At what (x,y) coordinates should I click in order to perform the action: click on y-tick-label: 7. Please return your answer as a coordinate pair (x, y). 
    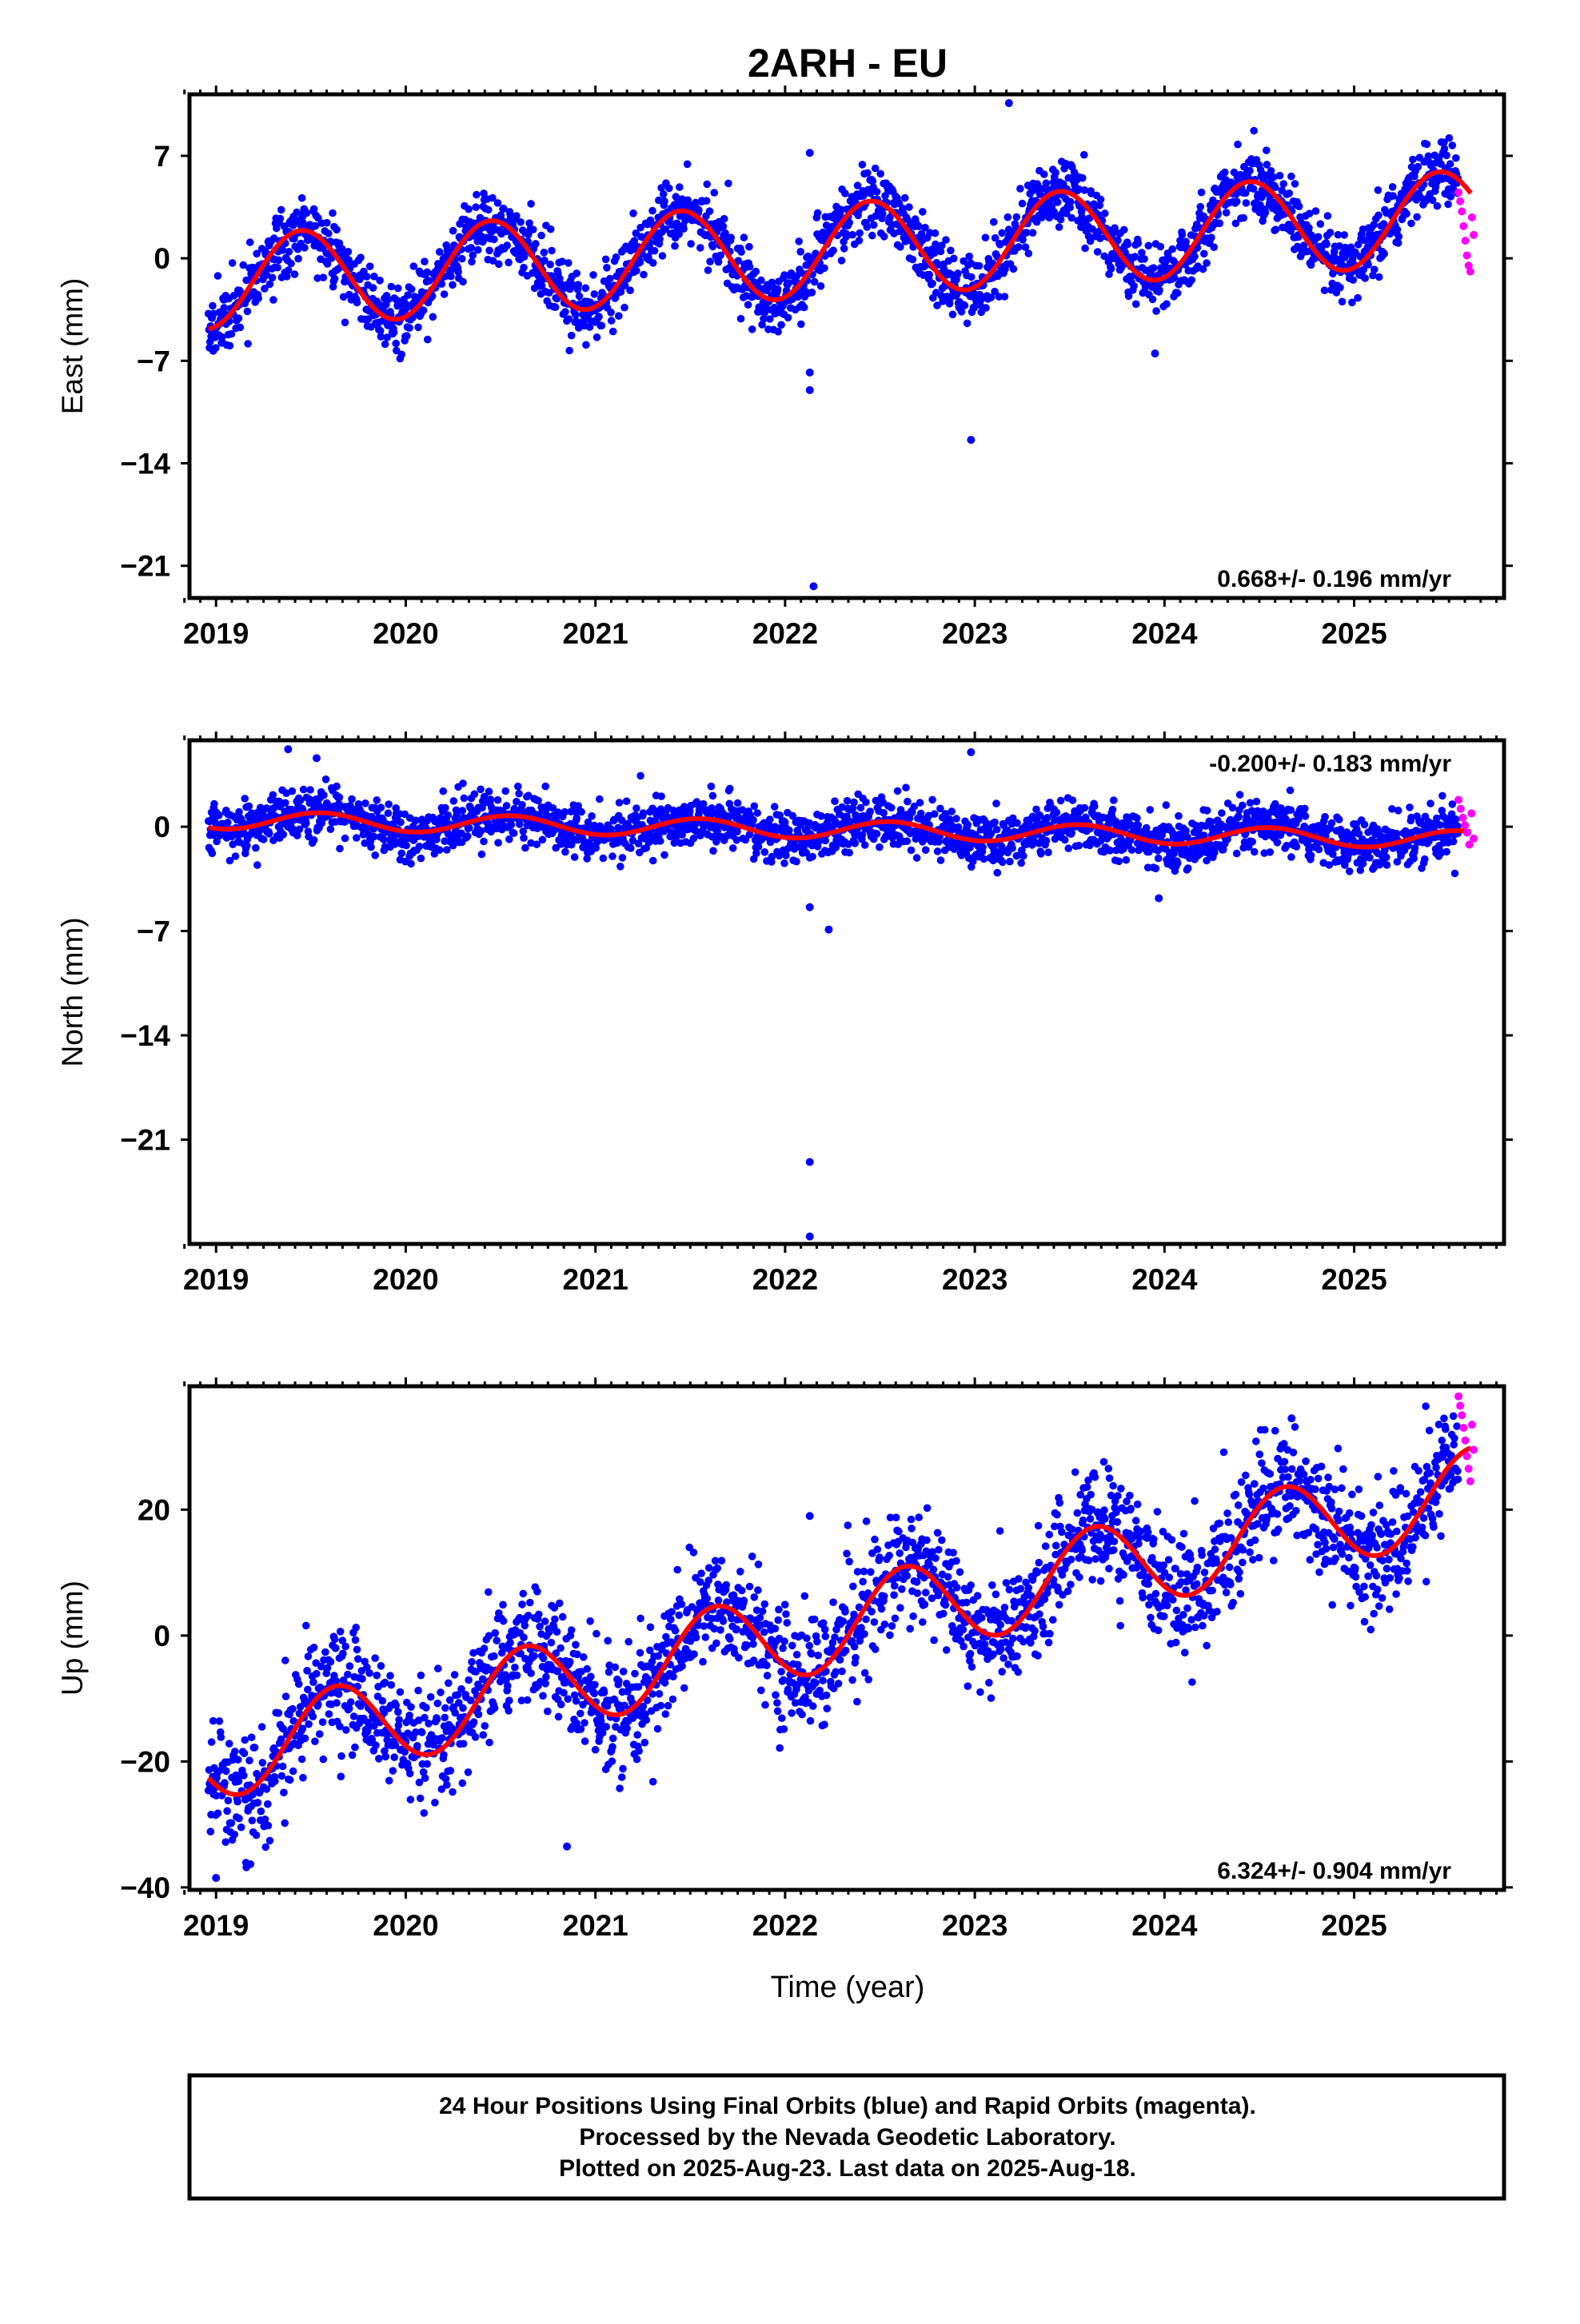
    Looking at the image, I should click on (162, 157).